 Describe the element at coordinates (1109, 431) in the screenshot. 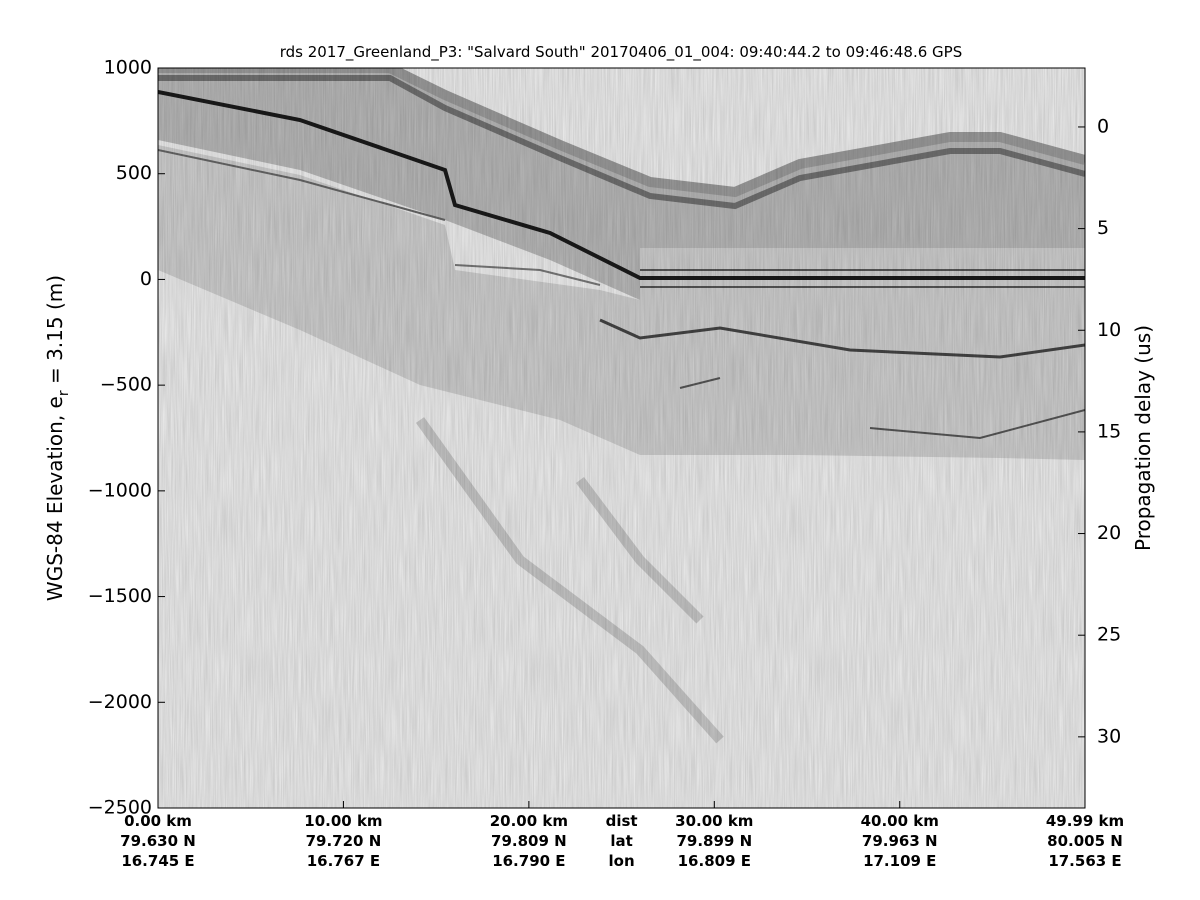

I see `y2-tick-label: 15` at that location.